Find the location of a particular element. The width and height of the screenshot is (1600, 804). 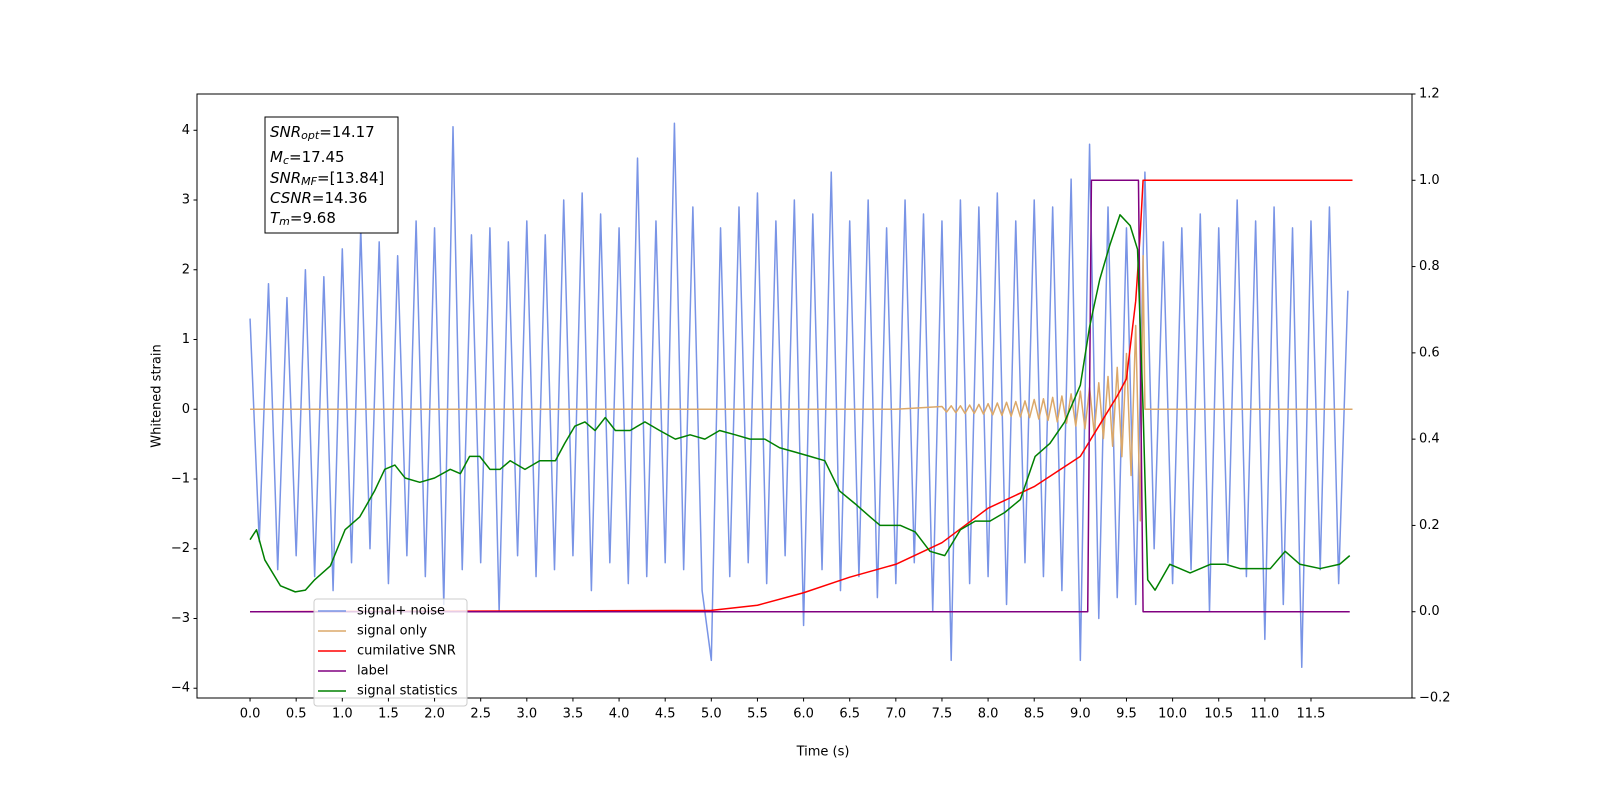

y-tick-label: 3 is located at coordinates (186, 200).